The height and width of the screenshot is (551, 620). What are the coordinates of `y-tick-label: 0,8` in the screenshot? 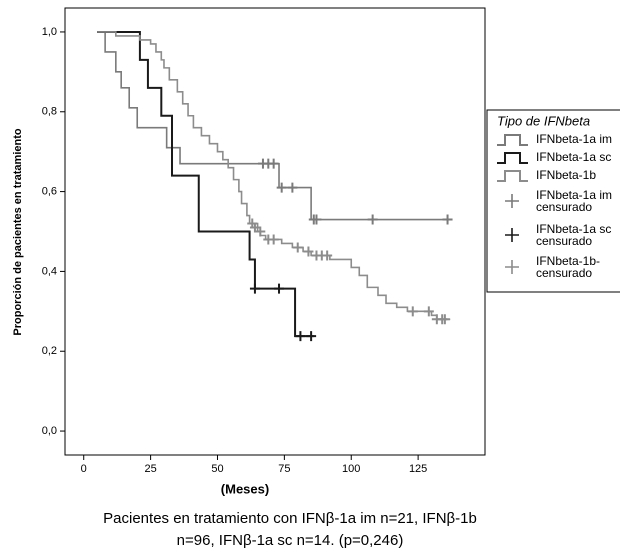 It's located at (49, 112).